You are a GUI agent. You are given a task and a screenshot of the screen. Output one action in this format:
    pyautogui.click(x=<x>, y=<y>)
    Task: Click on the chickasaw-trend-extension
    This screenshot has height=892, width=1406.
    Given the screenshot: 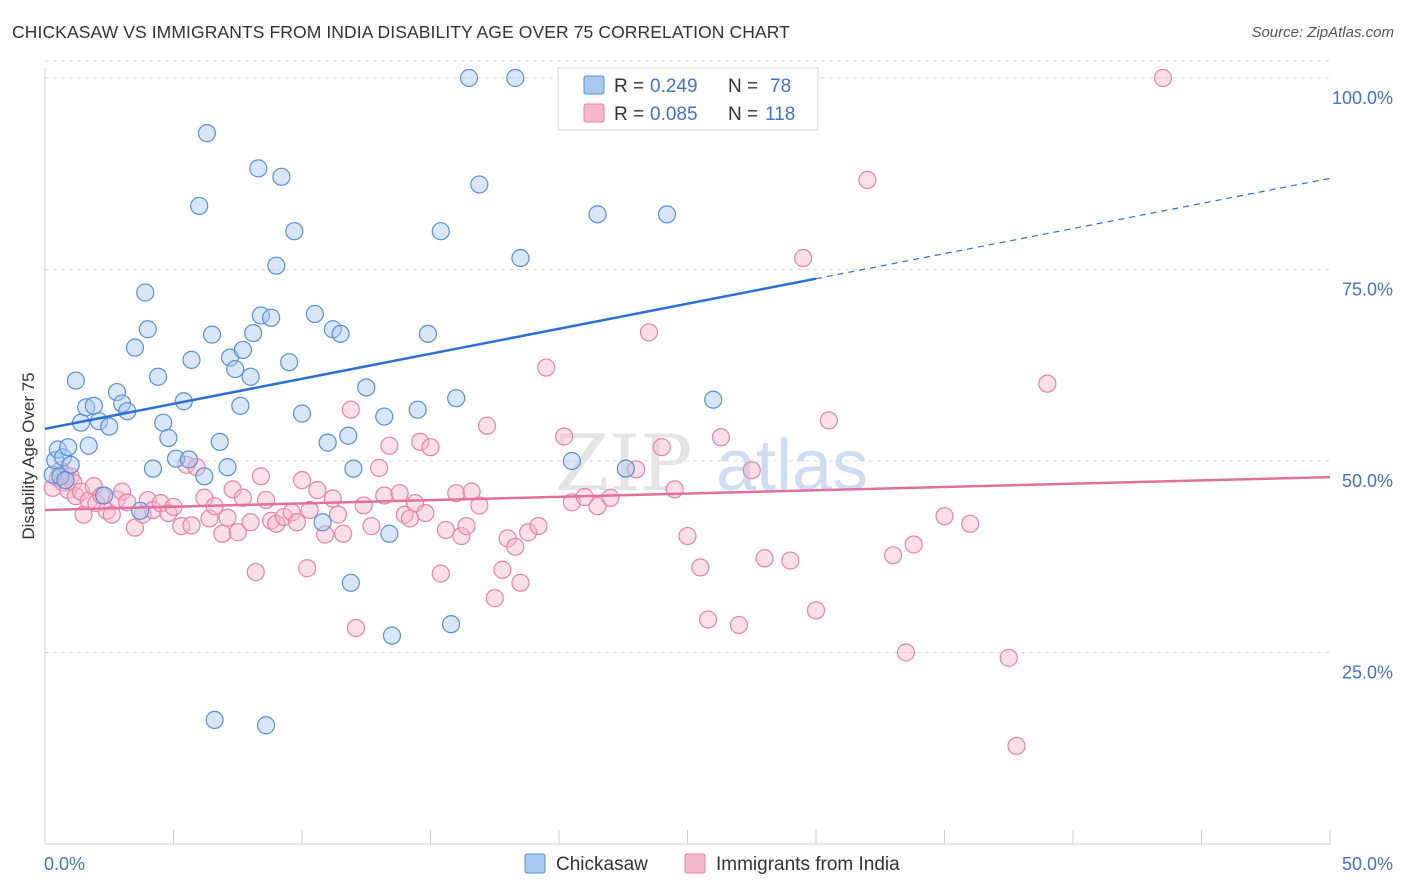 What is the action you would take?
    pyautogui.click(x=1073, y=228)
    